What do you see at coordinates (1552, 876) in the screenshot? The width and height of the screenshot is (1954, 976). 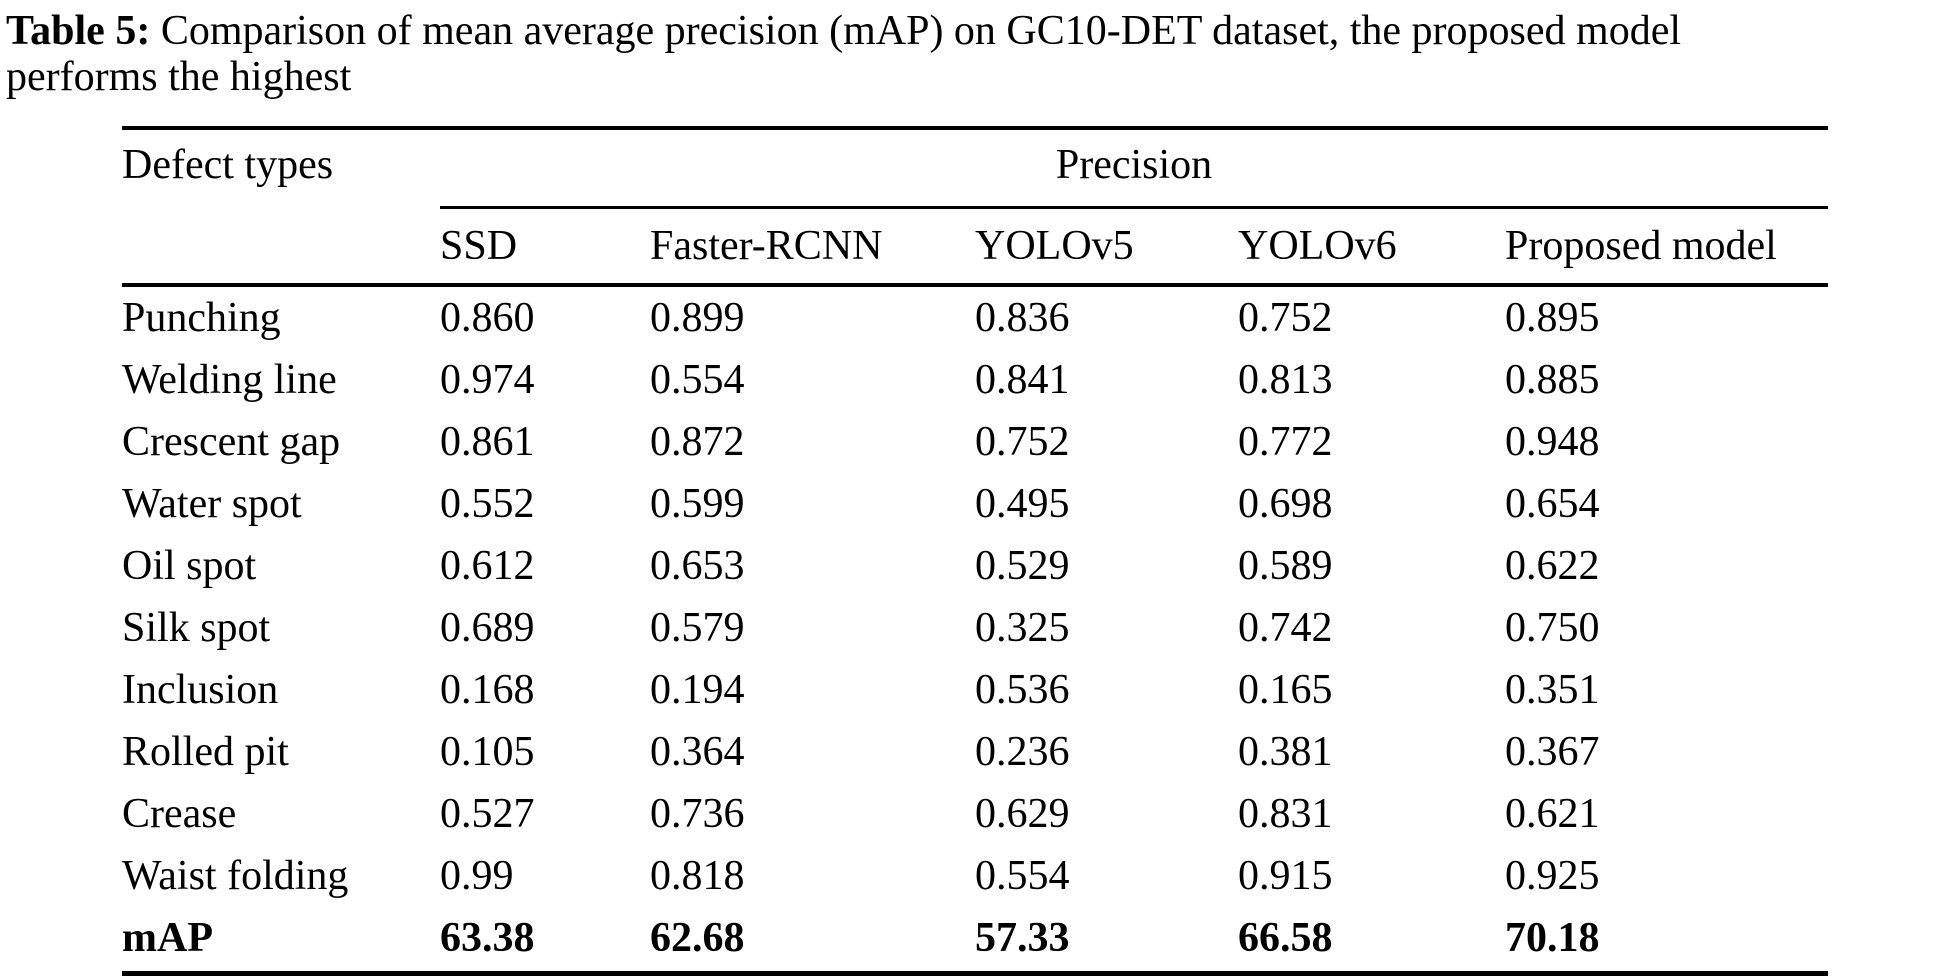 I see `value-cell: 0.925` at bounding box center [1552, 876].